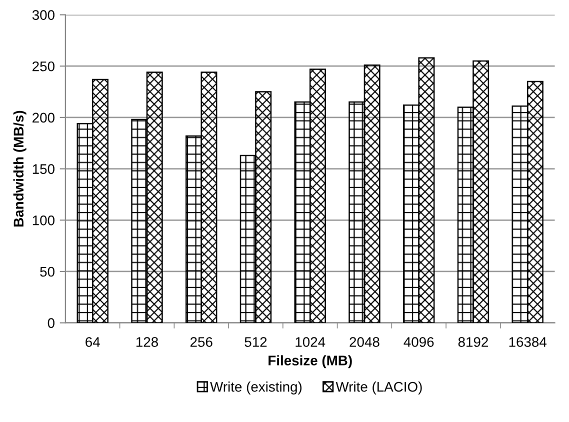 Image resolution: width=569 pixels, height=422 pixels. What do you see at coordinates (43, 220) in the screenshot?
I see `y-tick-label: 100` at bounding box center [43, 220].